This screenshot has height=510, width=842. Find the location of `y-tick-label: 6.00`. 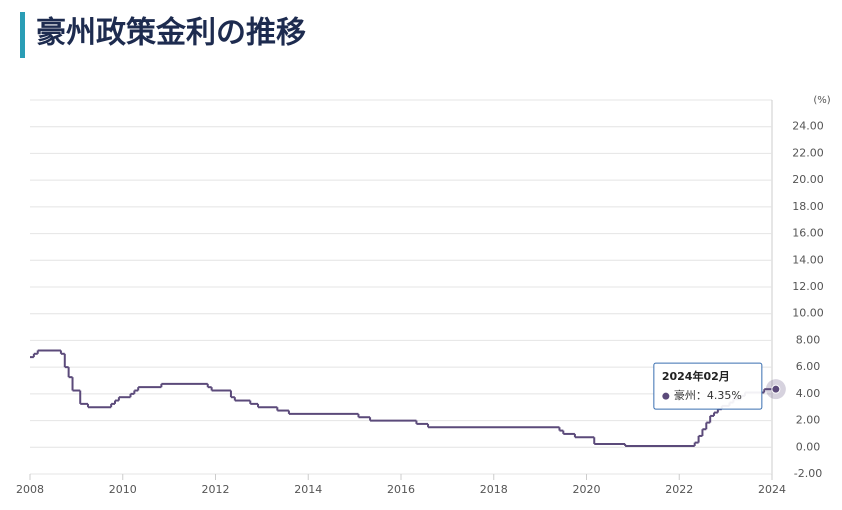

y-tick-label: 6.00 is located at coordinates (808, 366).